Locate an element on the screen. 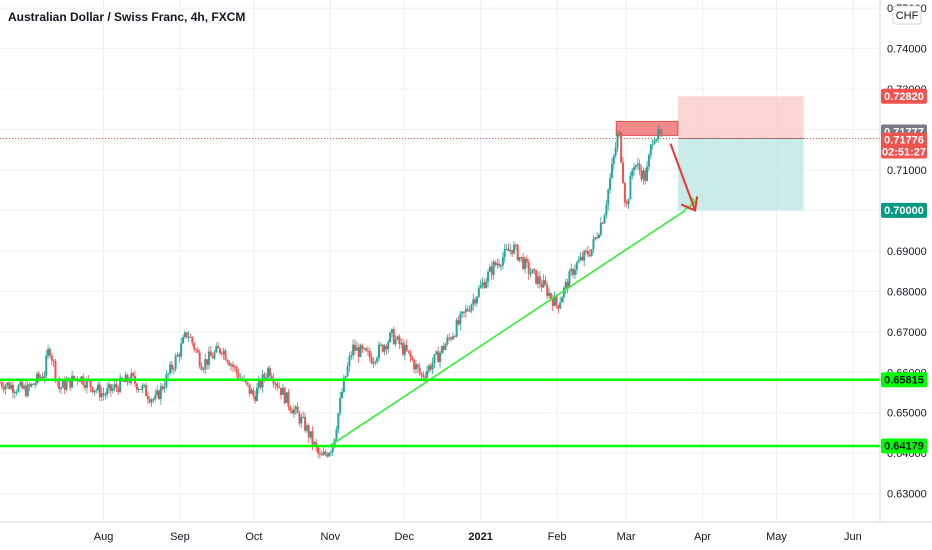 This screenshot has width=932, height=550. time-axis is located at coordinates (466, 536).